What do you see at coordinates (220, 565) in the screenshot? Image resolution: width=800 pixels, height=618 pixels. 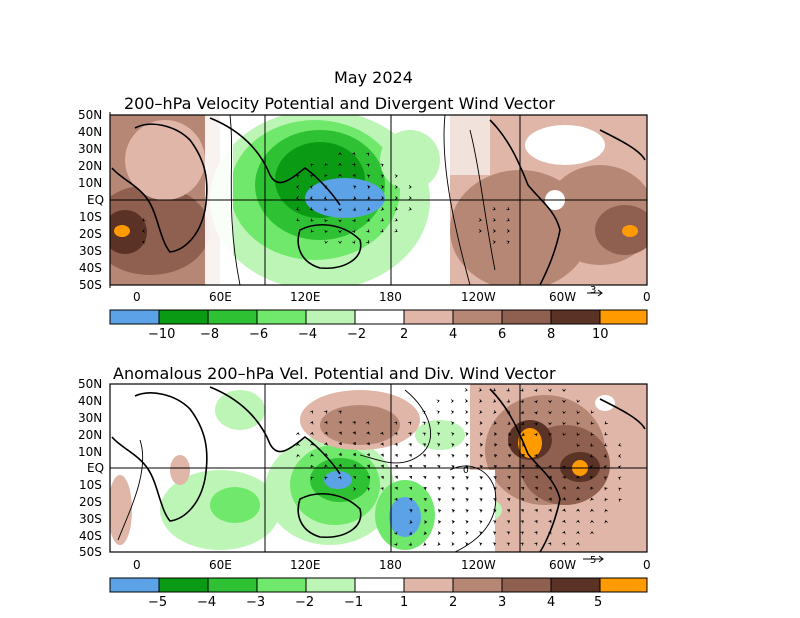 I see `lon-label: 60E` at bounding box center [220, 565].